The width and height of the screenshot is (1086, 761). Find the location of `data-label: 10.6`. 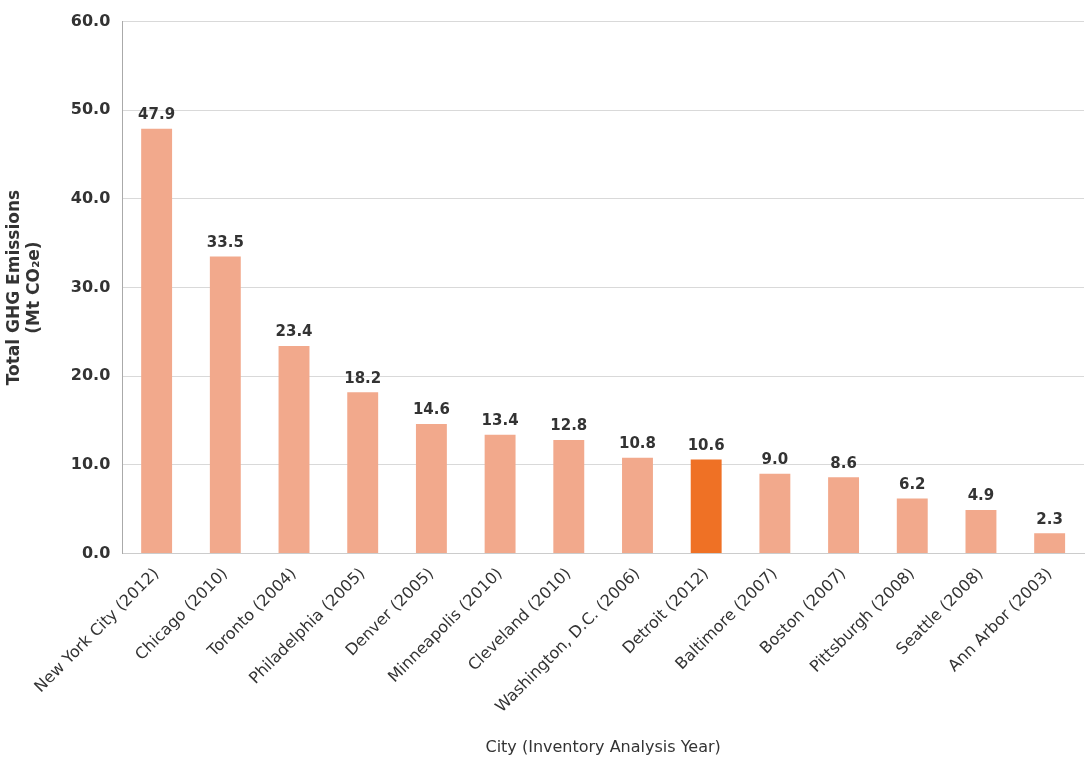

data-label: 10.6 is located at coordinates (706, 444).